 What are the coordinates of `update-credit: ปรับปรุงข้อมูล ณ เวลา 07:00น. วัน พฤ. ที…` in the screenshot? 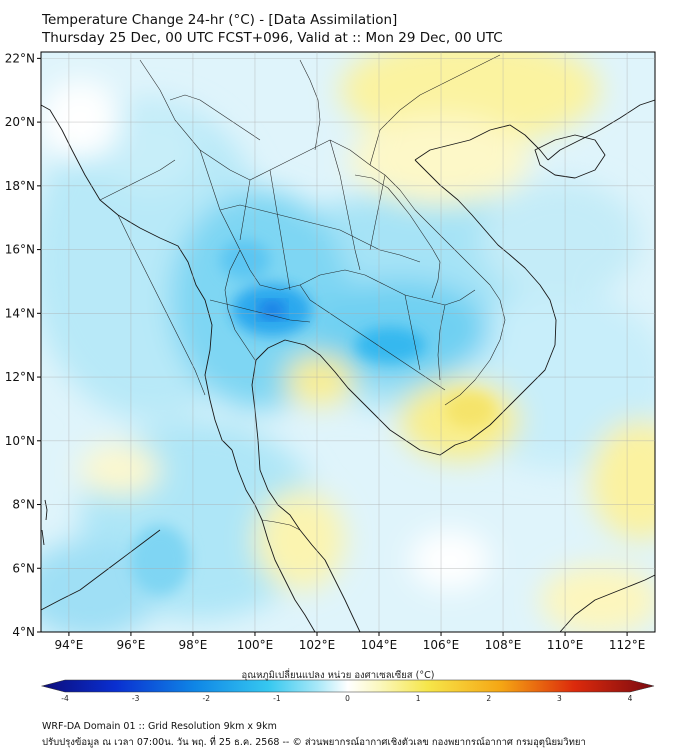 It's located at (314, 742).